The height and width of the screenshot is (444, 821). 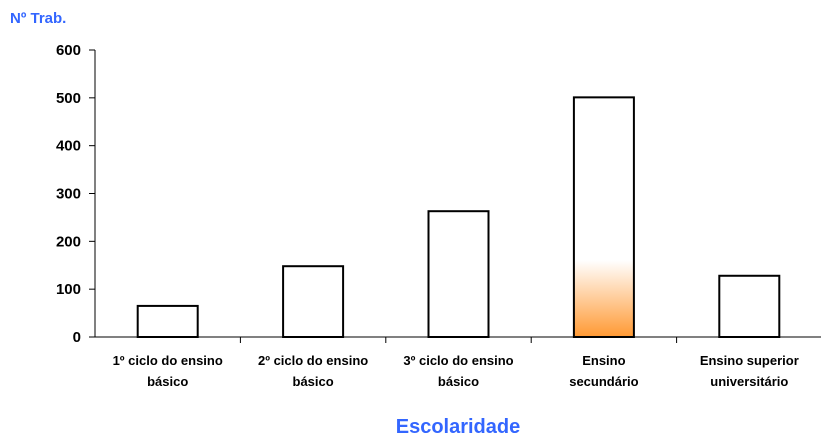 What do you see at coordinates (38, 18) in the screenshot?
I see `y-axis-title: Nº Trab.` at bounding box center [38, 18].